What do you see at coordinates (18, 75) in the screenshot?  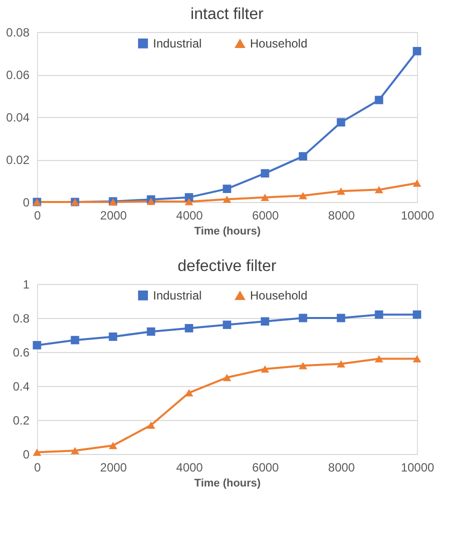 I see `y-tick-label: 0.06` at bounding box center [18, 75].